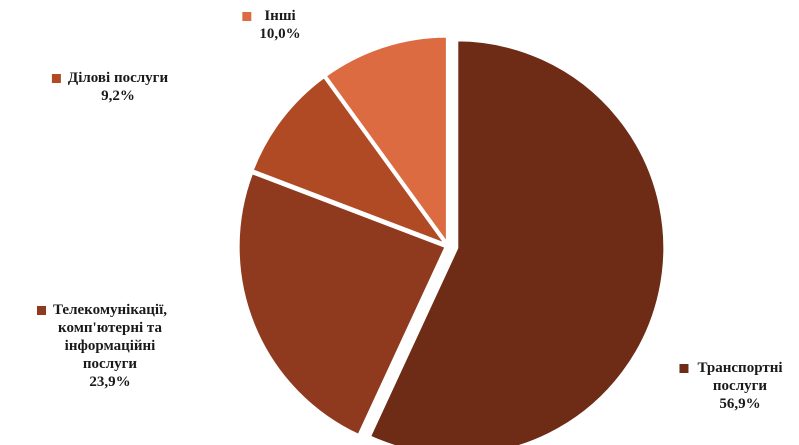 Image resolution: width=799 pixels, height=445 pixels. What do you see at coordinates (118, 96) in the screenshot?
I see `slice-value-label: 9,2%` at bounding box center [118, 96].